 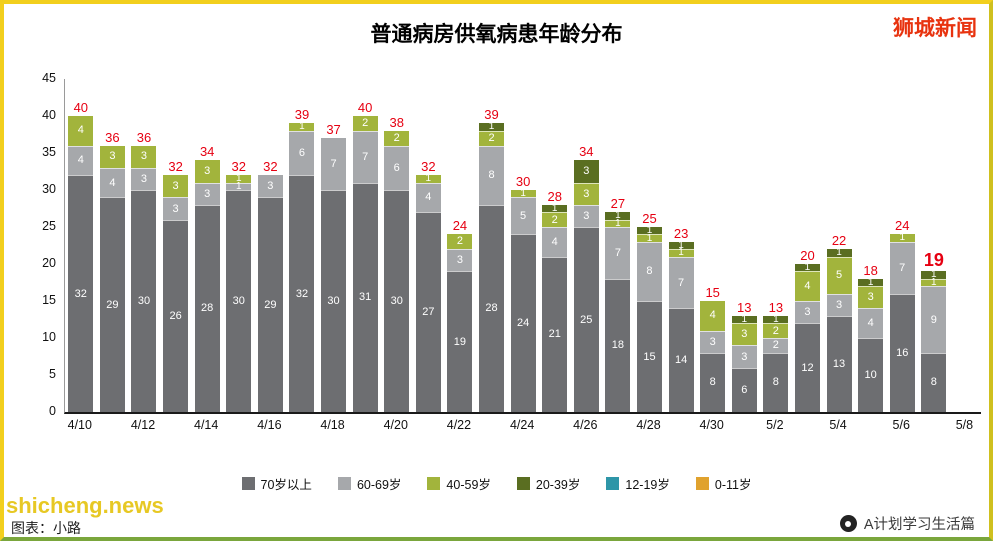 I want to click on bar-segment: 24, so click(x=523, y=323).